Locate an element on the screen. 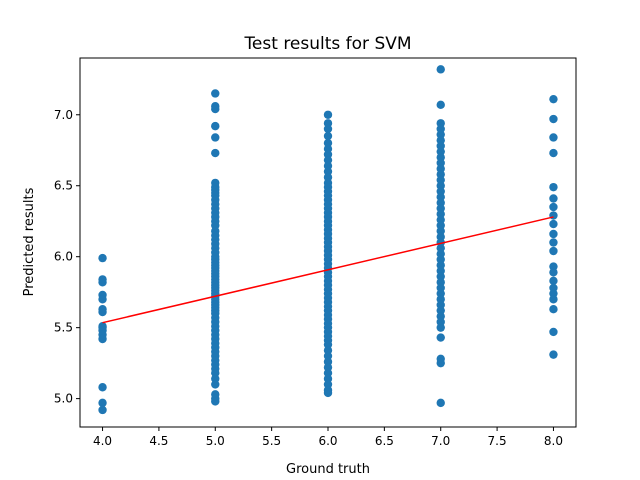 This screenshot has height=480, width=640. y-tick-label: 7.0 is located at coordinates (63, 115).